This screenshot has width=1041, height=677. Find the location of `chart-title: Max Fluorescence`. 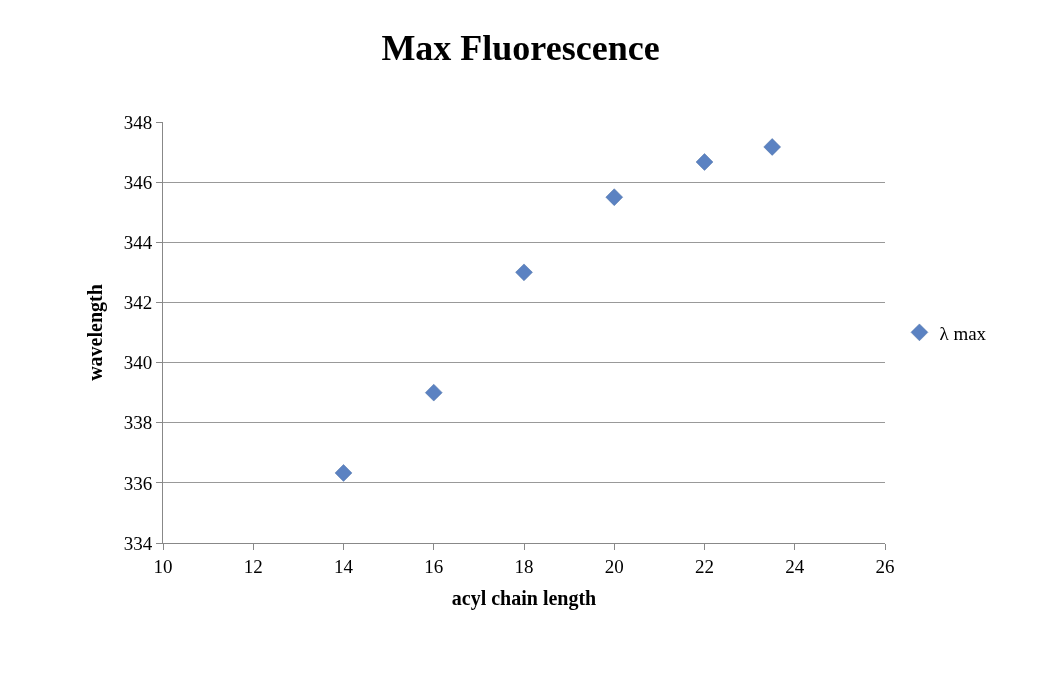

chart-title: Max Fluorescence is located at coordinates (520, 47).